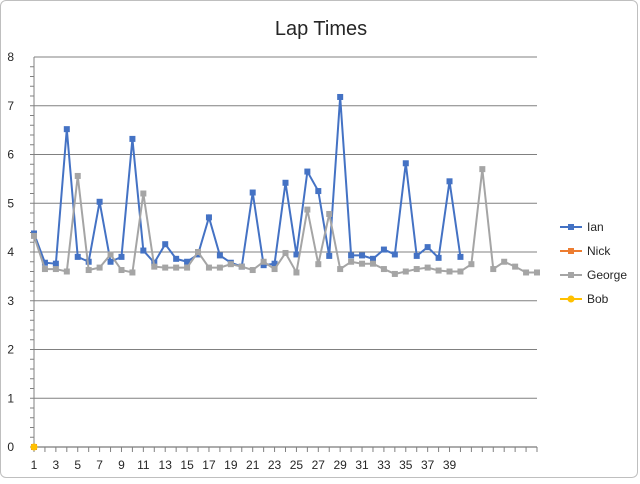 The height and width of the screenshot is (484, 640). What do you see at coordinates (77, 465) in the screenshot?
I see `x-tick-label: 5` at bounding box center [77, 465].